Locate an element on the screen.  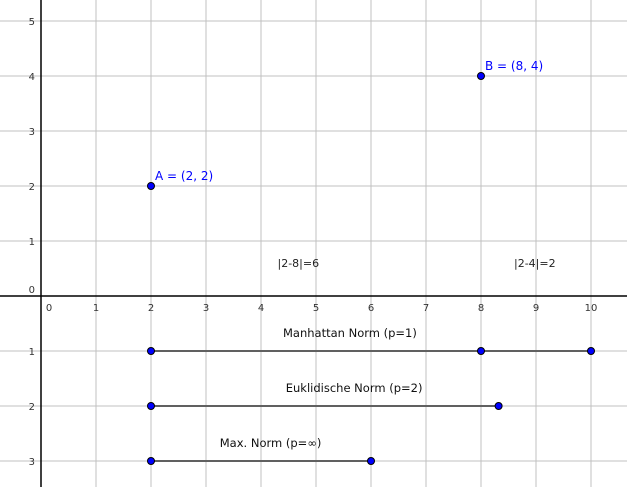
x-tick-label: 1 is located at coordinates (96, 308).